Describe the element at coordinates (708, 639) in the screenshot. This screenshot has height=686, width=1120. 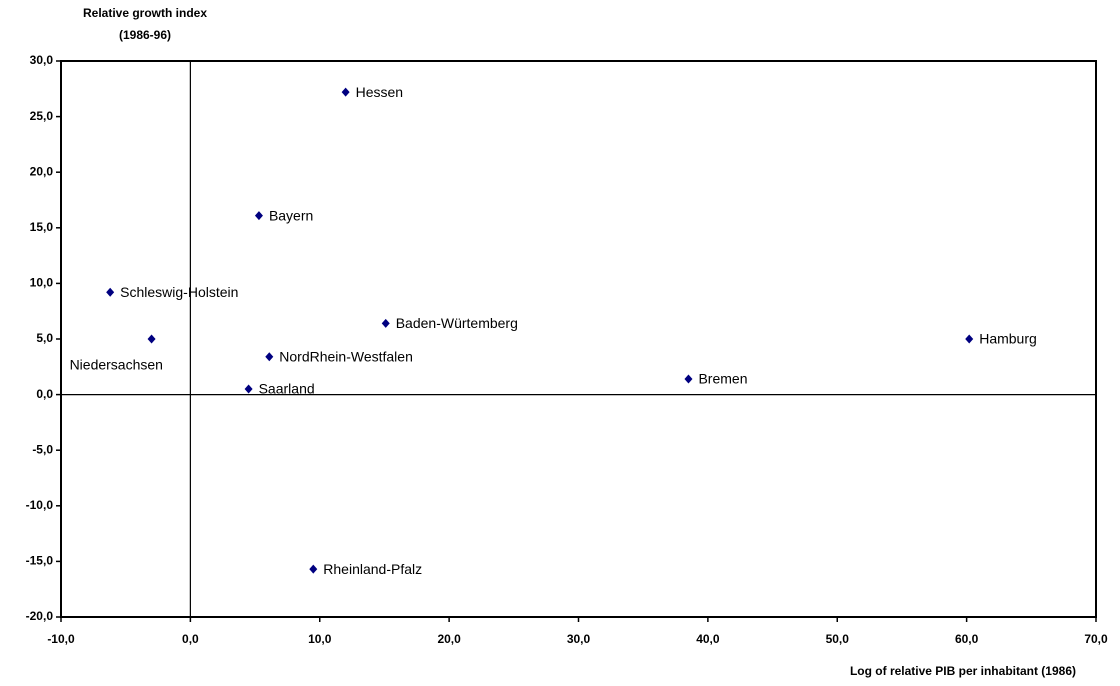
I see `x-tick-label: 40,0` at that location.